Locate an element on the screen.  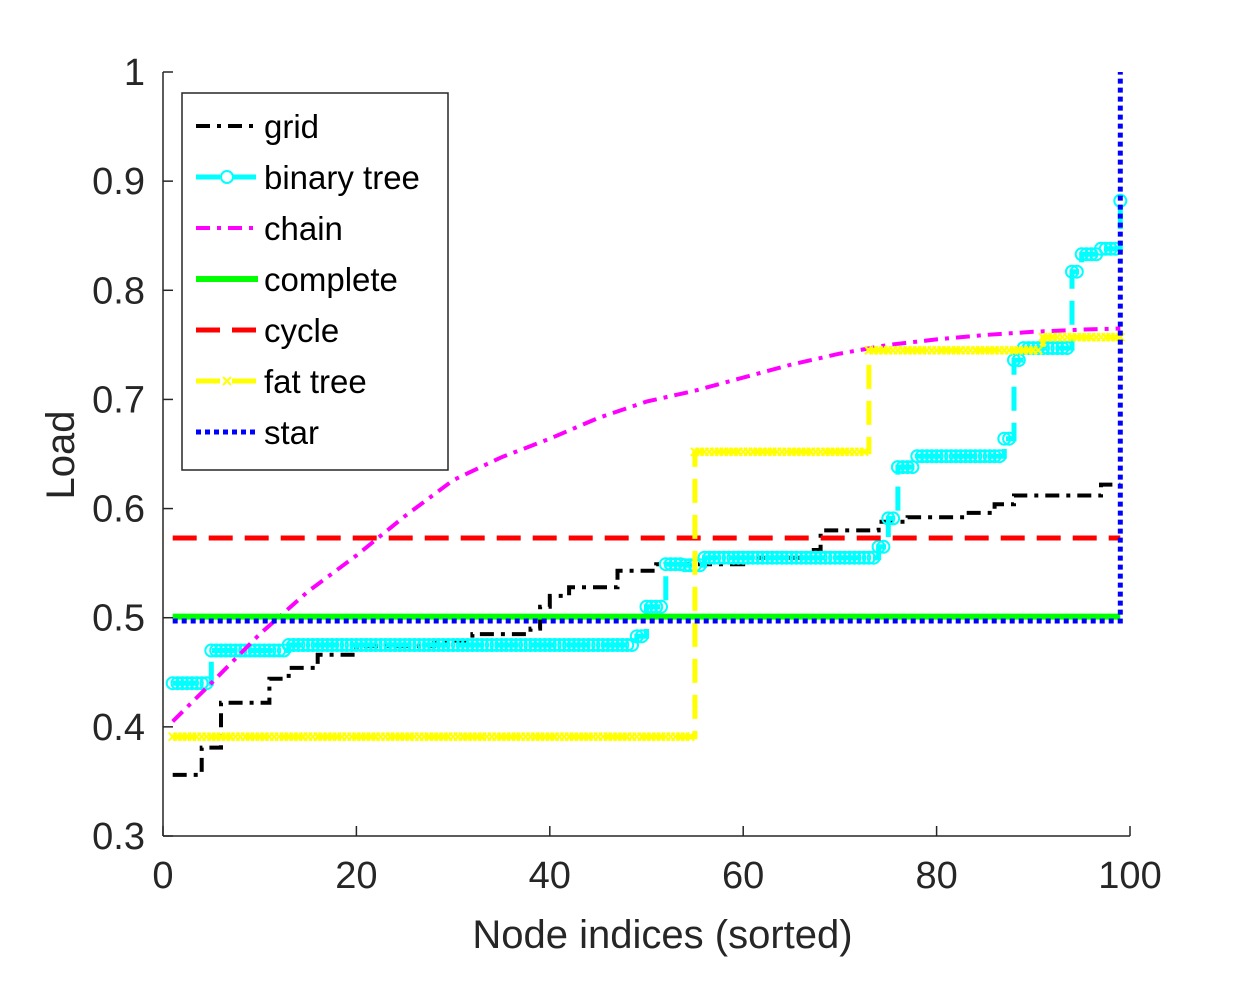
x-axis-title: Node indices (sorted) is located at coordinates (662, 935).